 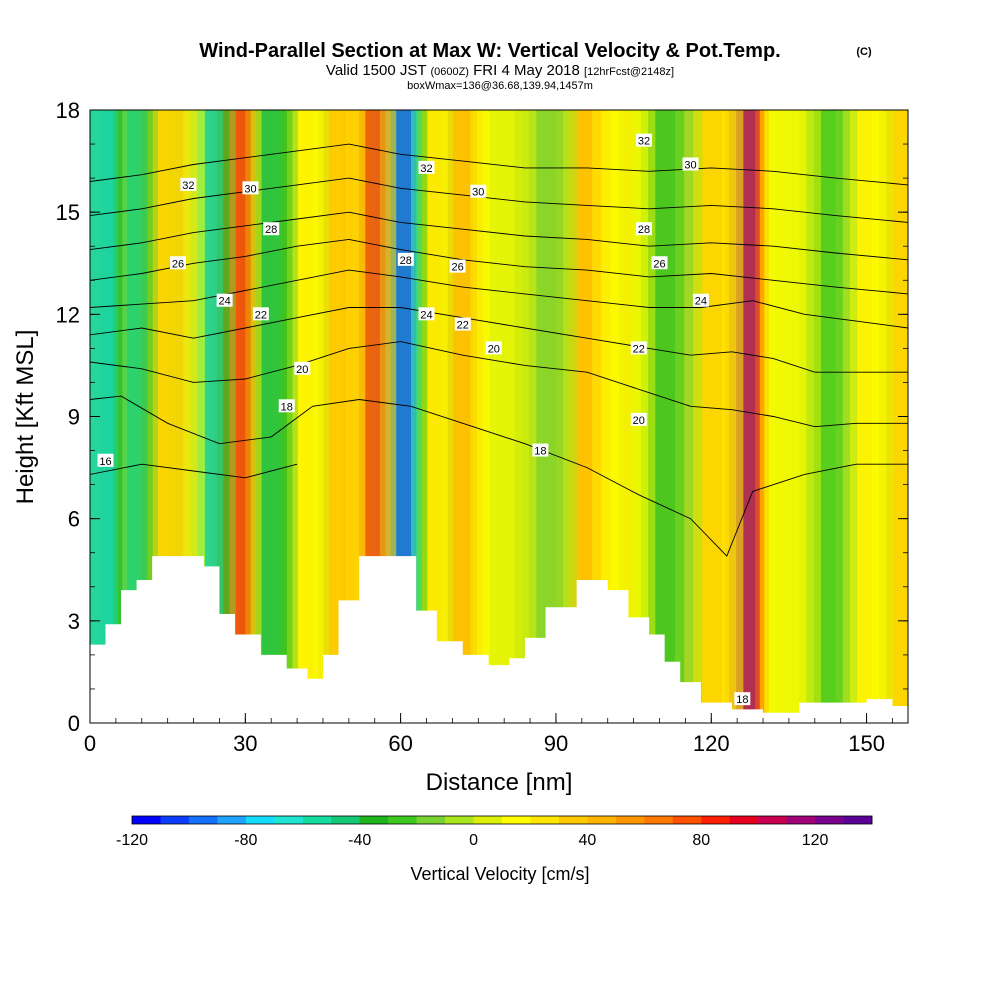 What do you see at coordinates (499, 874) in the screenshot?
I see `colorbar-label: Vertical Velocity [cm/s]` at bounding box center [499, 874].